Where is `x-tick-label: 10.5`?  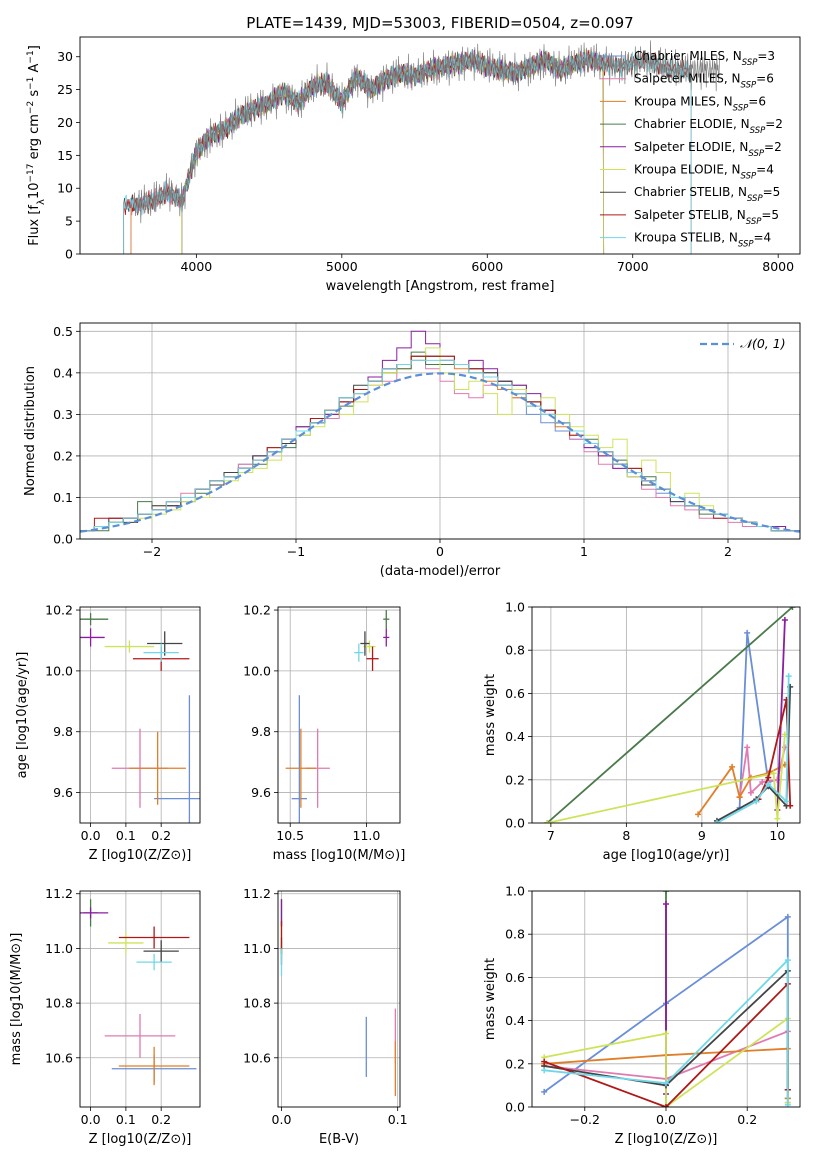 x-tick-label: 10.5 is located at coordinates (290, 835).